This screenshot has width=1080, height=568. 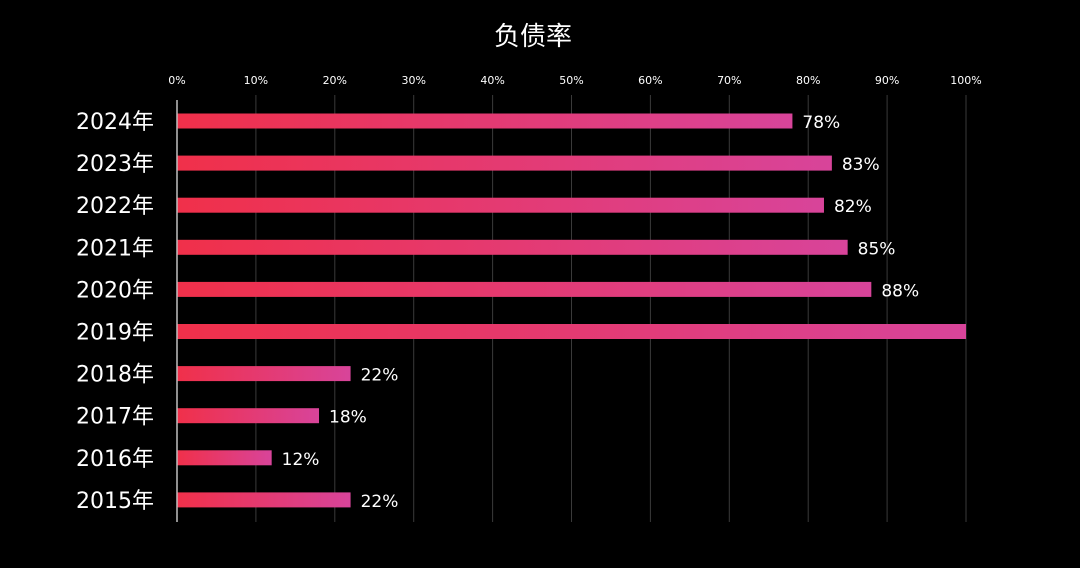 I want to click on value-label: 12%, so click(x=301, y=460).